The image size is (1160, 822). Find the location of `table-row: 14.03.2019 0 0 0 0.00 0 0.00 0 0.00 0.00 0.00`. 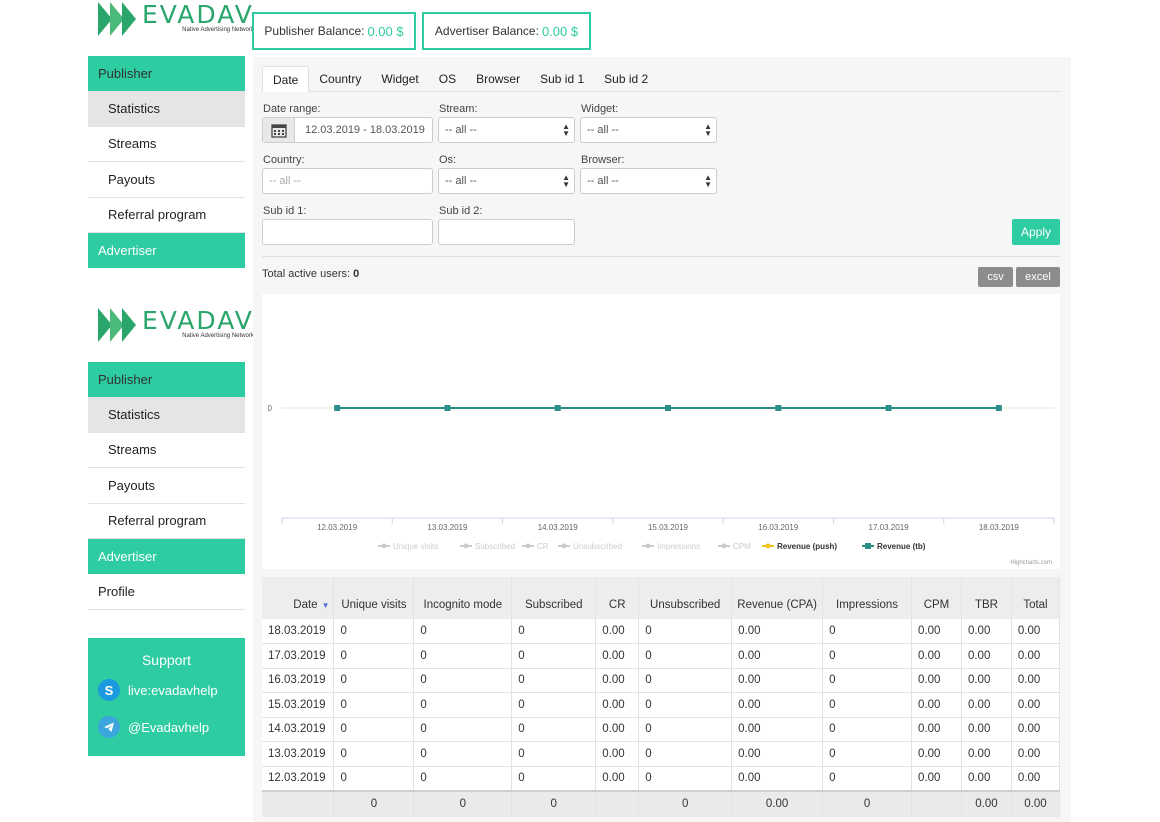

table-row: 14.03.2019 0 0 0 0.00 0 0.00 0 0.00 0.00 0.00 is located at coordinates (661, 729).